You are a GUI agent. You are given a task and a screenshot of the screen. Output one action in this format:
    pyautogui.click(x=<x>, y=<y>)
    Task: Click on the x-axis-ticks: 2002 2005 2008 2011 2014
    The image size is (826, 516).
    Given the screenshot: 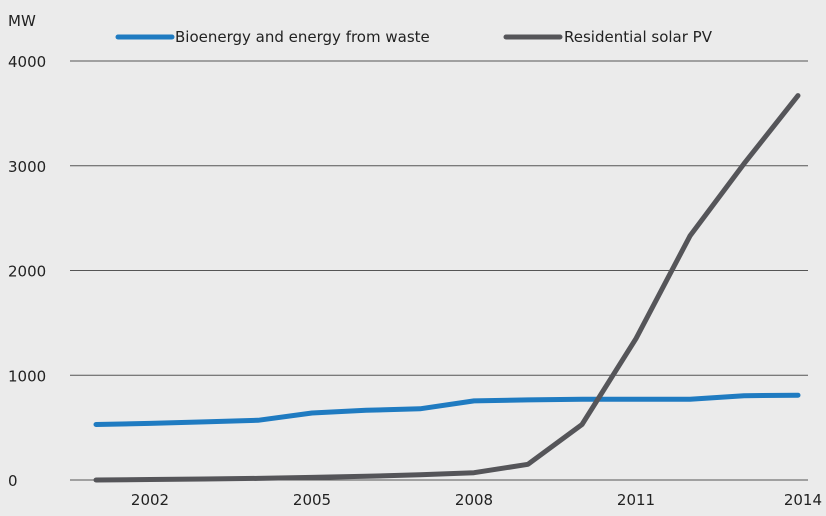 What is the action you would take?
    pyautogui.click(x=476, y=500)
    